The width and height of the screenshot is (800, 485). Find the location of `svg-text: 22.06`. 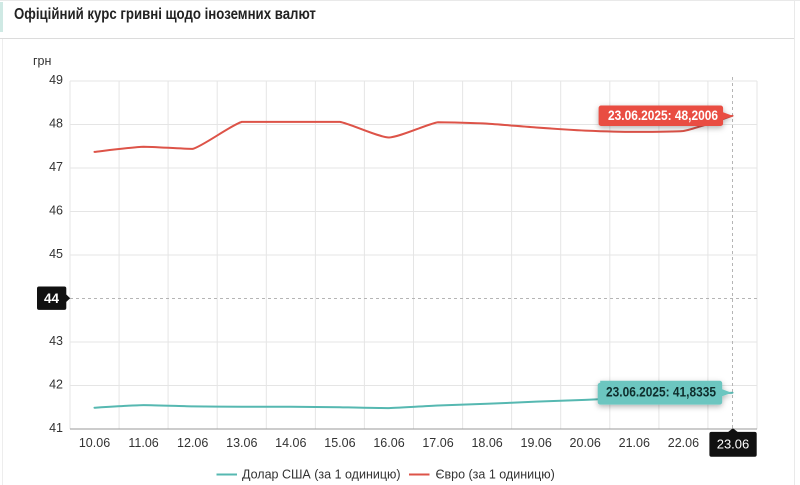

svg-text: 22.06 is located at coordinates (683, 443).